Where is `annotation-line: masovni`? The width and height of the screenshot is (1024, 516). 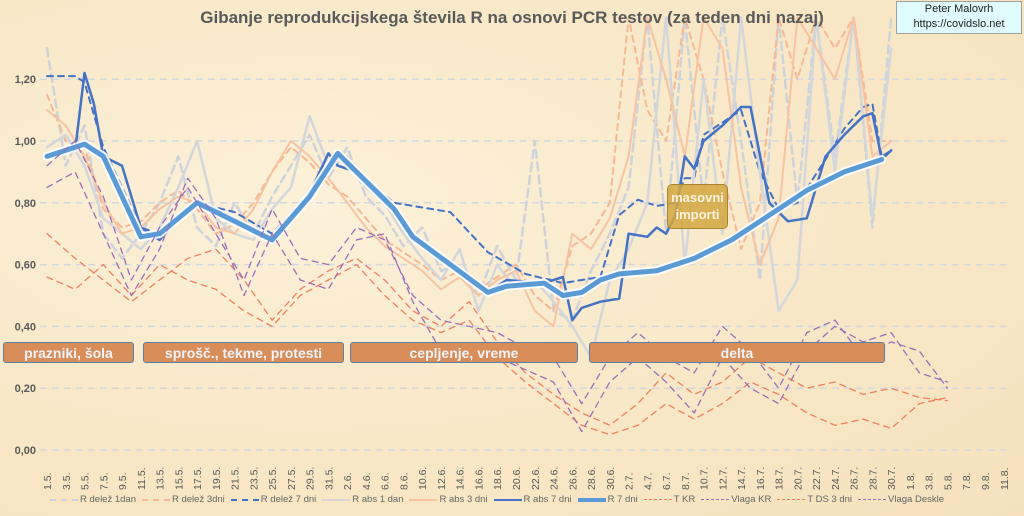
annotation-line: masovni is located at coordinates (697, 197).